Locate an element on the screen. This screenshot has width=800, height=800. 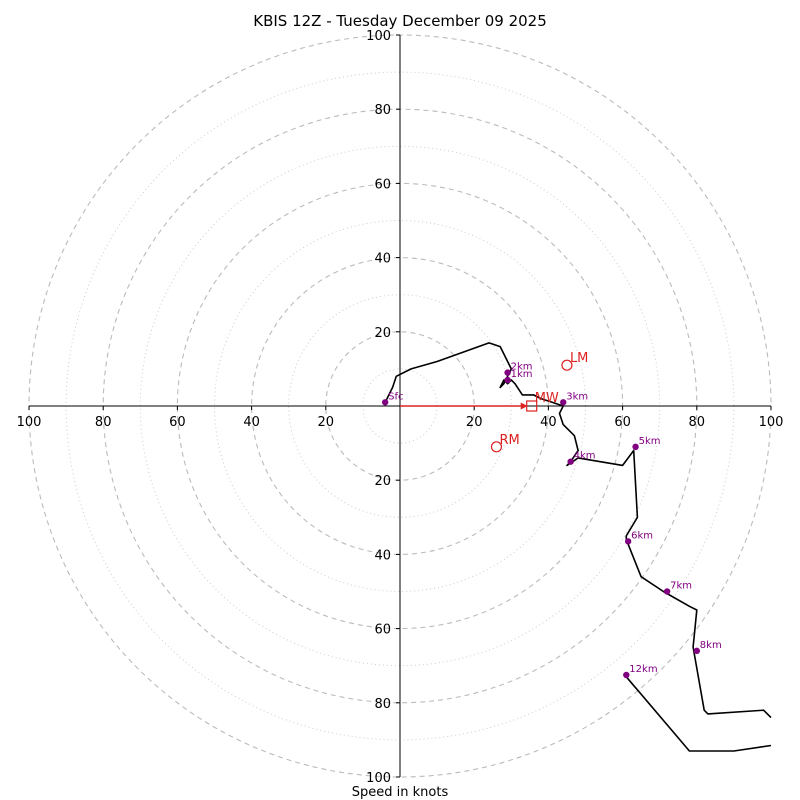
height-marker-2km is located at coordinates (507, 372).